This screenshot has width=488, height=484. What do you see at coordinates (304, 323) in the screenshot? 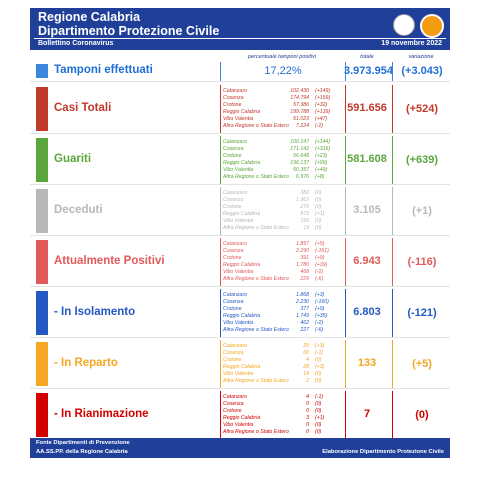
I see `count: 462` at bounding box center [304, 323].